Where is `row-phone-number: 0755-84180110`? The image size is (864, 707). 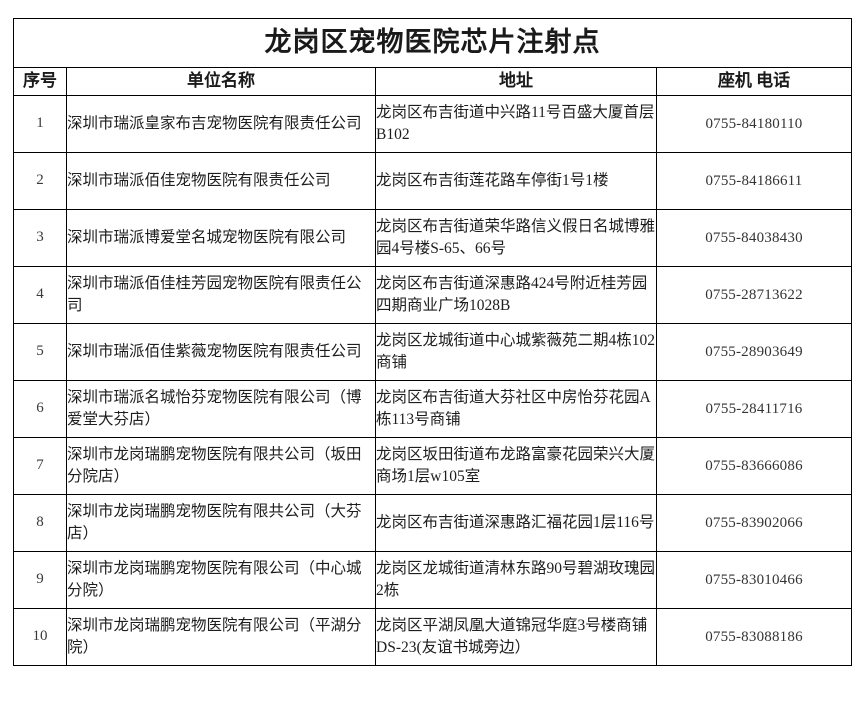
row-phone-number: 0755-84180110 is located at coordinates (754, 124).